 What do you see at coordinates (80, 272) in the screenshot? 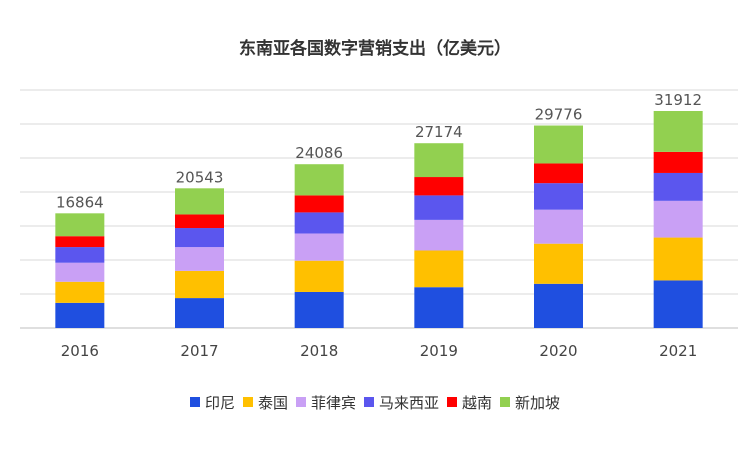
I see `bar-segment-菲律宾-2016` at bounding box center [80, 272].